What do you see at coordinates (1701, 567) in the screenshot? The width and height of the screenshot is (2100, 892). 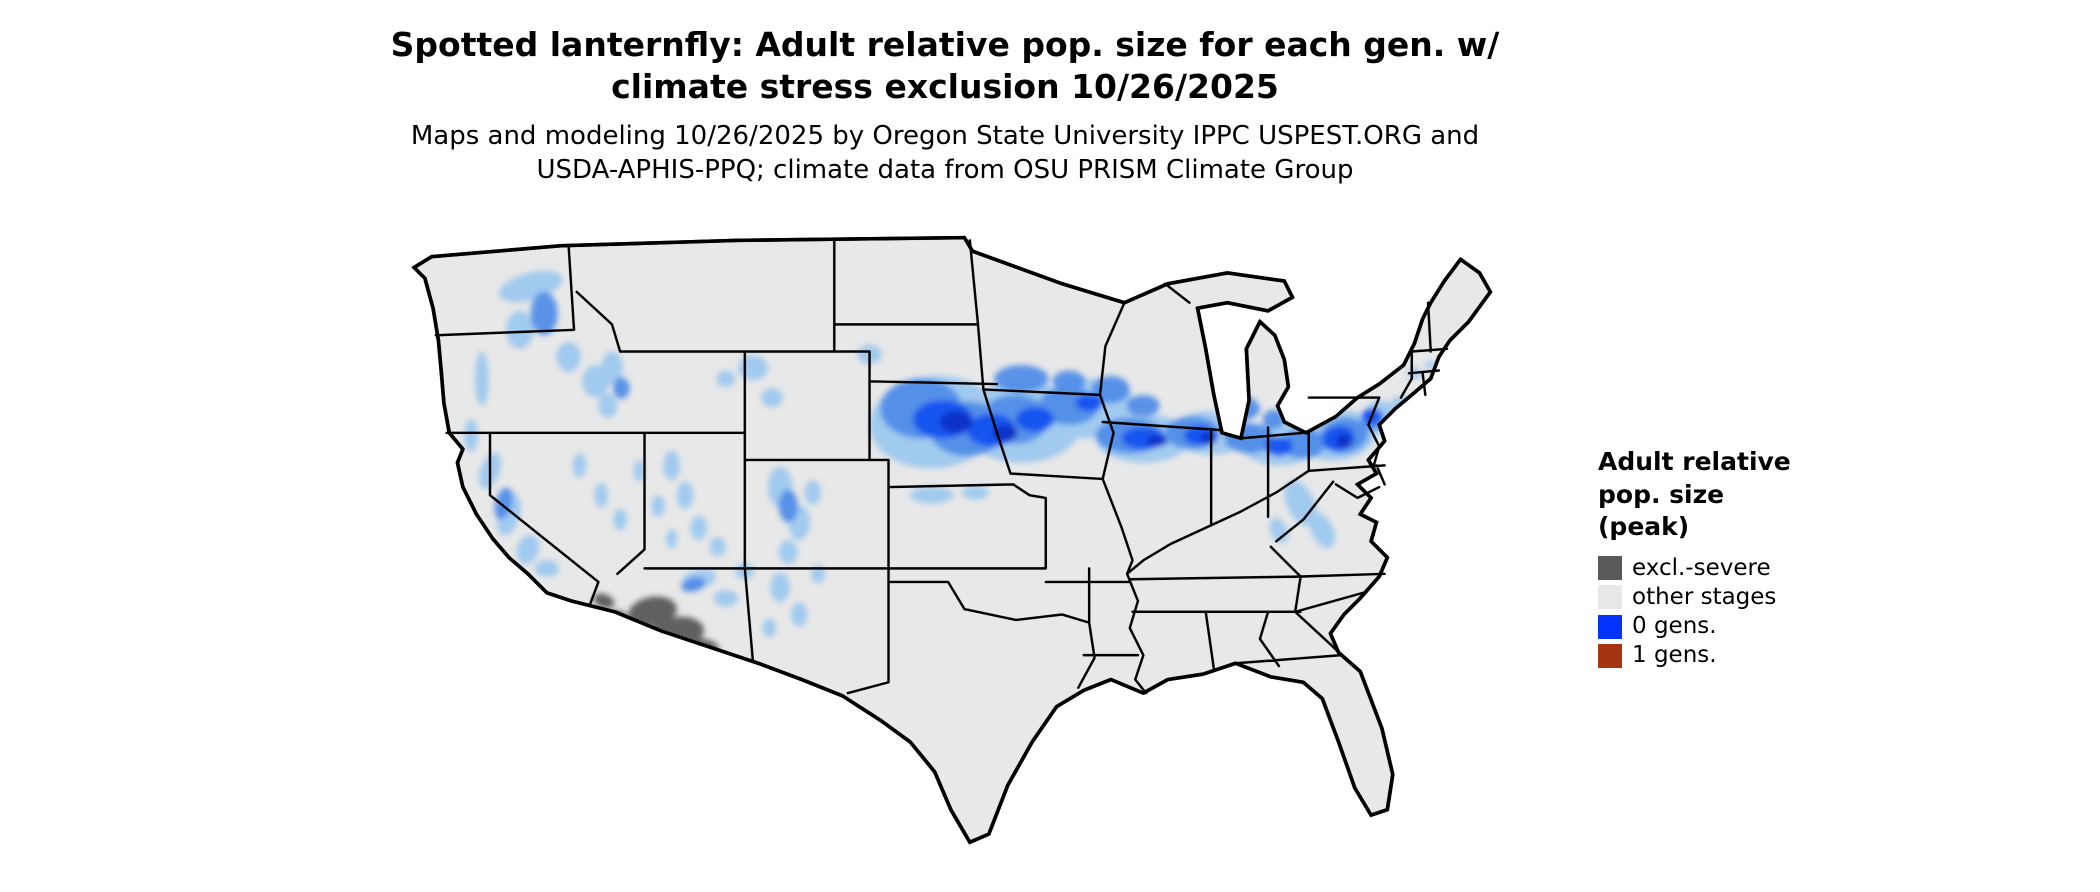 I see `legend-label-excl-severe: excl.-severe` at bounding box center [1701, 567].